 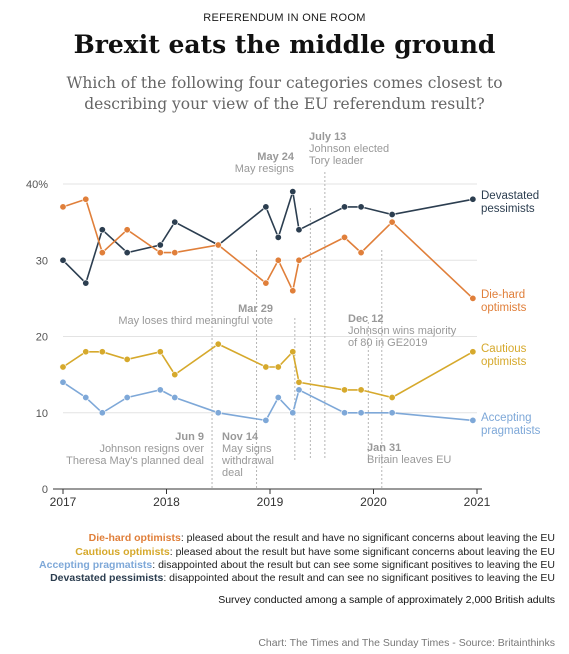 What do you see at coordinates (276, 157) in the screenshot?
I see `event-date: May 24` at bounding box center [276, 157].